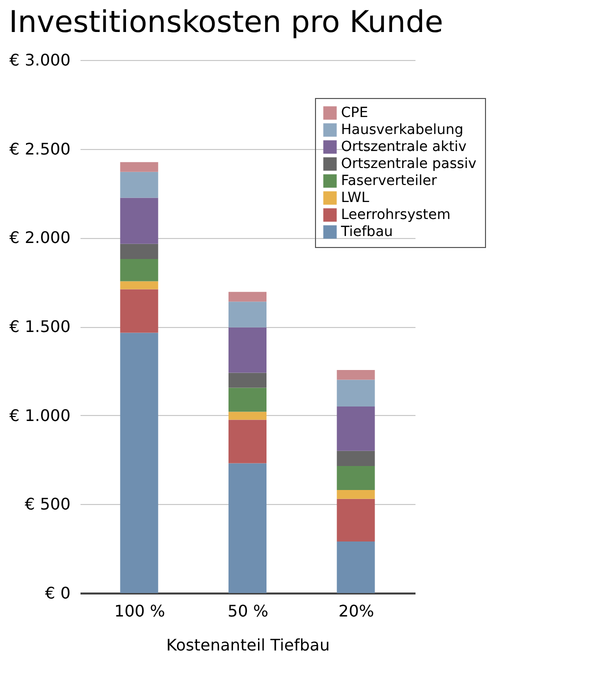  I want to click on y-tick-label: € 1.500, so click(39, 326).